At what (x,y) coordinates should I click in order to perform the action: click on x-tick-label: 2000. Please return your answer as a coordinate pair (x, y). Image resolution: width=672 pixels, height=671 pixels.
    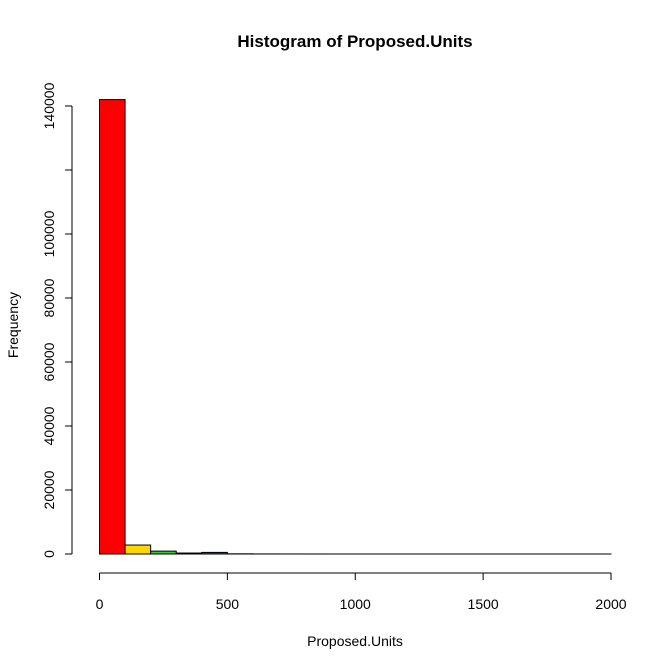
    Looking at the image, I should click on (610, 604).